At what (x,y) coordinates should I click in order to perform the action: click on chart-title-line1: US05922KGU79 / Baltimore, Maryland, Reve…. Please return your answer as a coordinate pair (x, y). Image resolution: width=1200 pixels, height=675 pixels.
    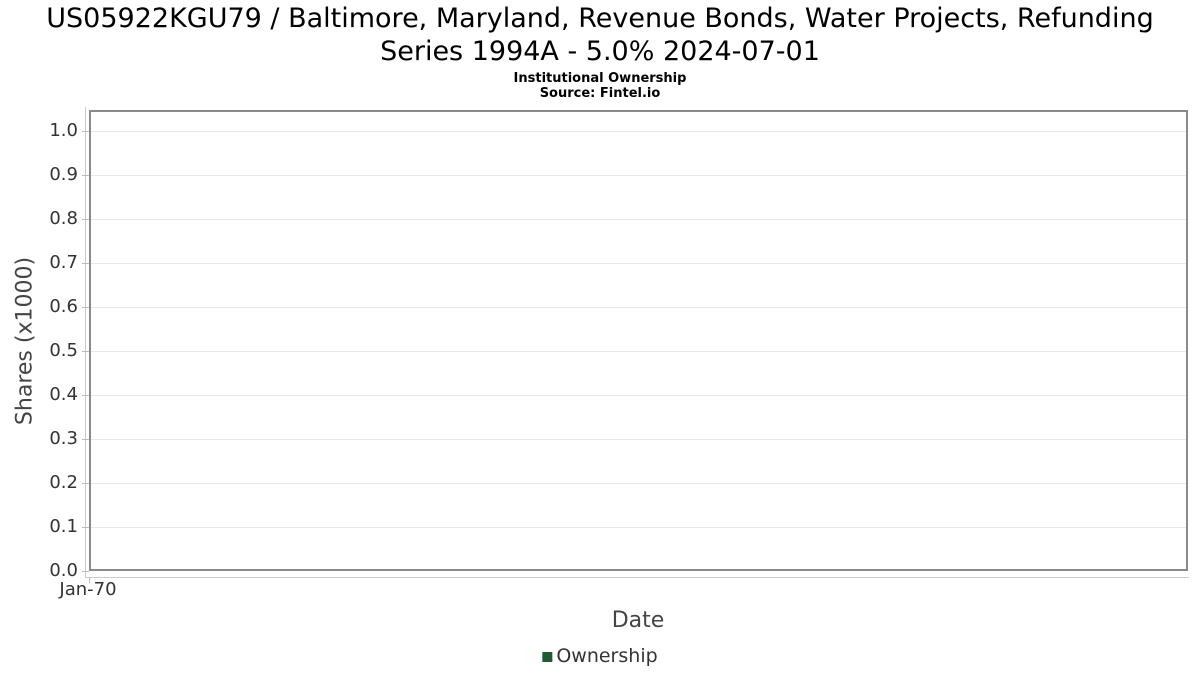
    Looking at the image, I should click on (600, 18).